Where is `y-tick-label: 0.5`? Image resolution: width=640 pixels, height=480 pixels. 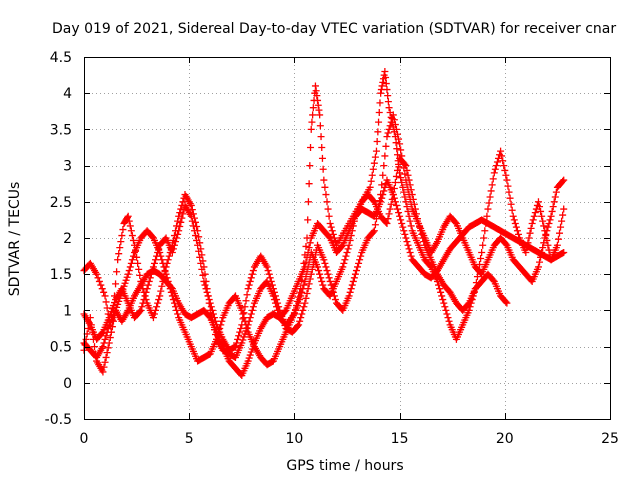
y-tick-label: 0.5 is located at coordinates (61, 348).